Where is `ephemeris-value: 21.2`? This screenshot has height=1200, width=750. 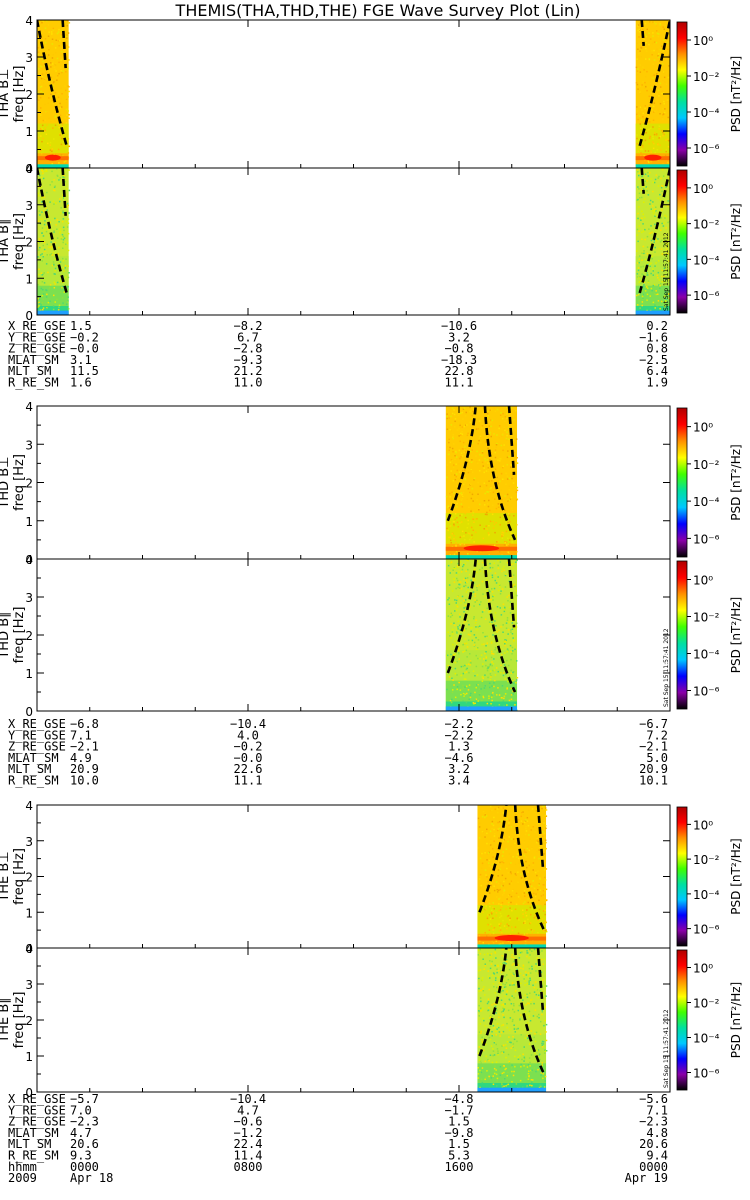 ephemeris-value: 21.2 is located at coordinates (248, 371).